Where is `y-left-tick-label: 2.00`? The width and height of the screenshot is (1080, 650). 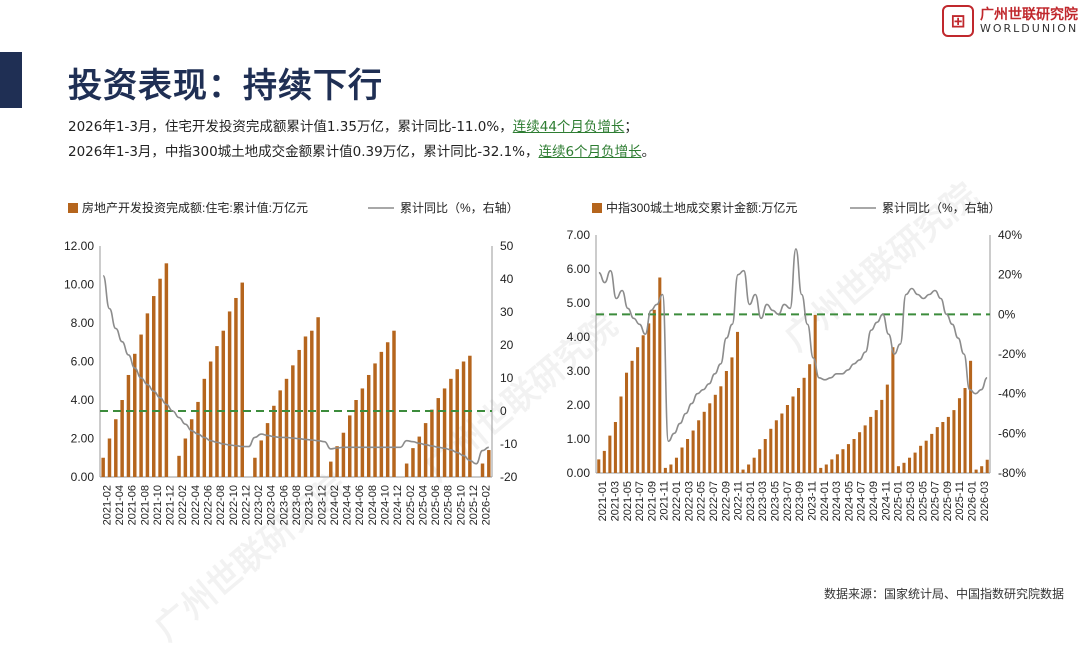 y-left-tick-label: 2.00 is located at coordinates (83, 439).